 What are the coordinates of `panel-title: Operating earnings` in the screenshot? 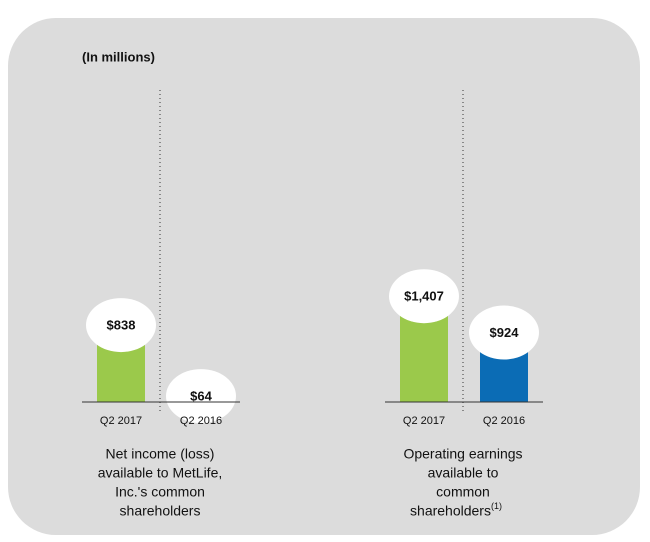 It's located at (462, 454).